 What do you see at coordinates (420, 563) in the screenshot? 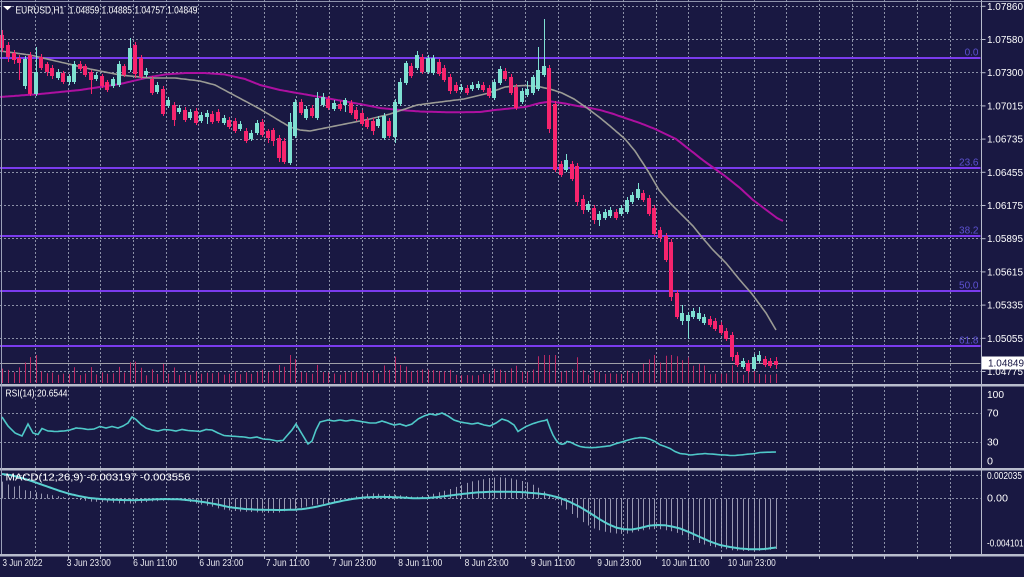
I see `svg-text: 8 Jun 11:00` at bounding box center [420, 563].